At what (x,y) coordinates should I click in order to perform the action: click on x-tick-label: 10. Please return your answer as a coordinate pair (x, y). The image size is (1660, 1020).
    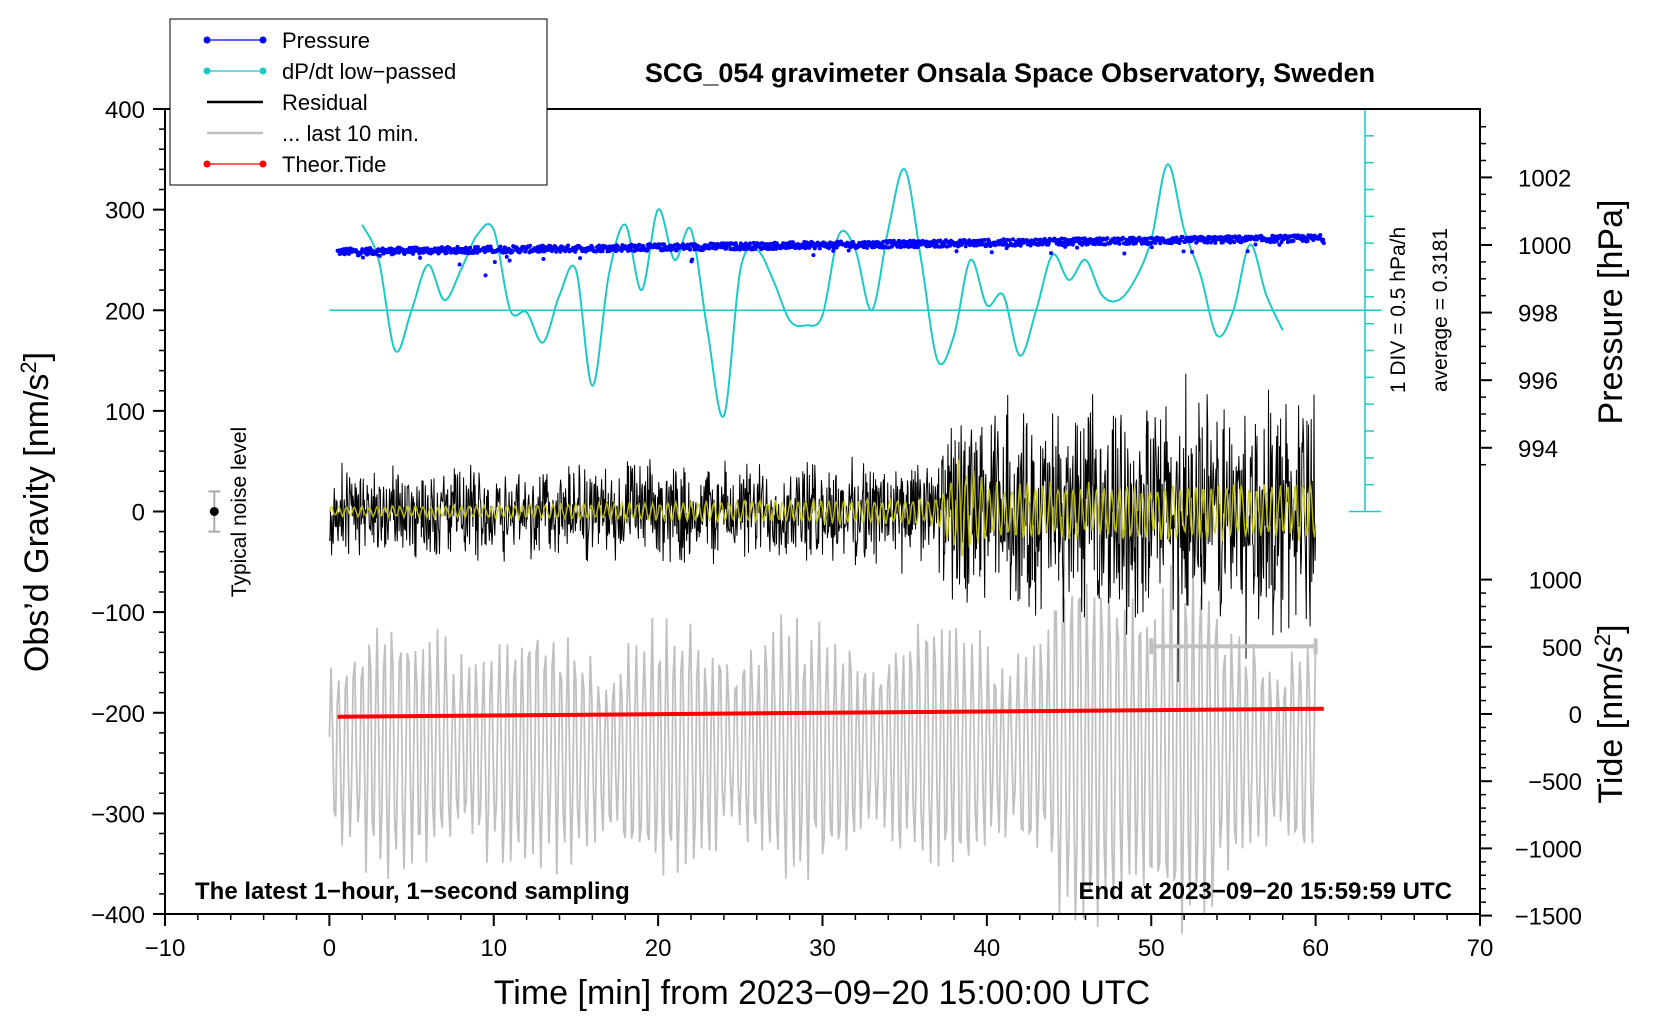
    Looking at the image, I should click on (493, 948).